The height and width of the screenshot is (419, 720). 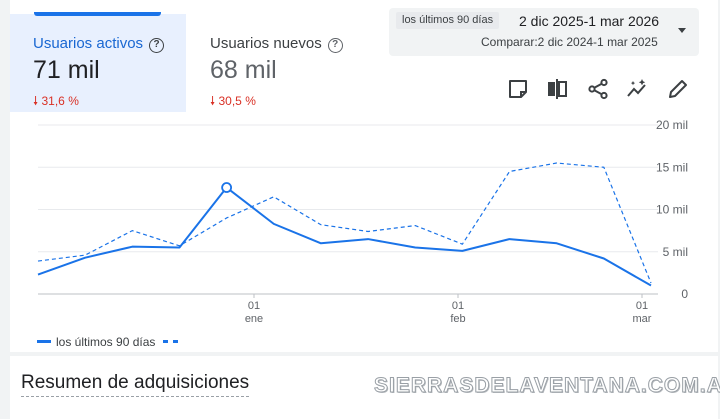 I want to click on y-tick-label: 20 mil, so click(x=672, y=125).